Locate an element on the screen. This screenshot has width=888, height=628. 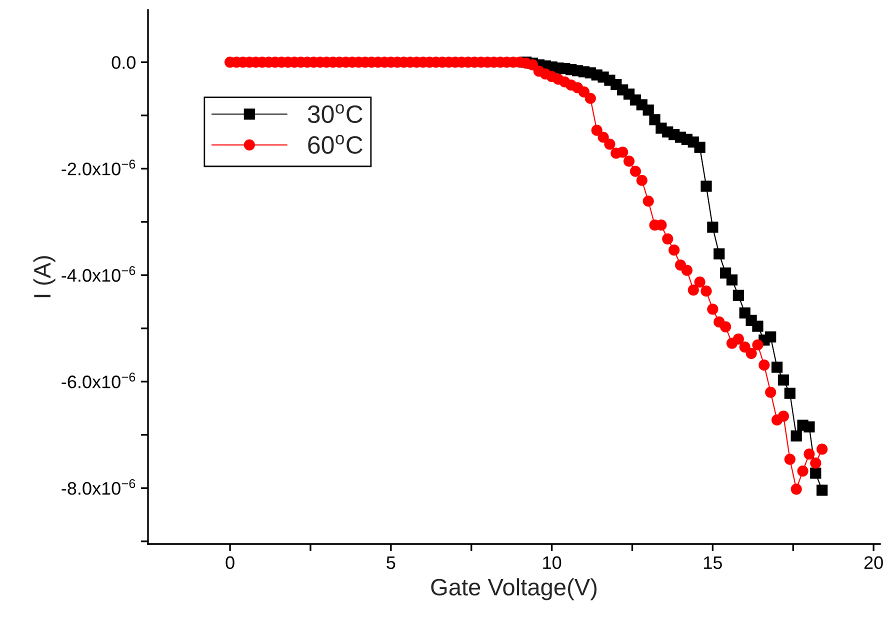
x-tick-label: 15 is located at coordinates (713, 563).